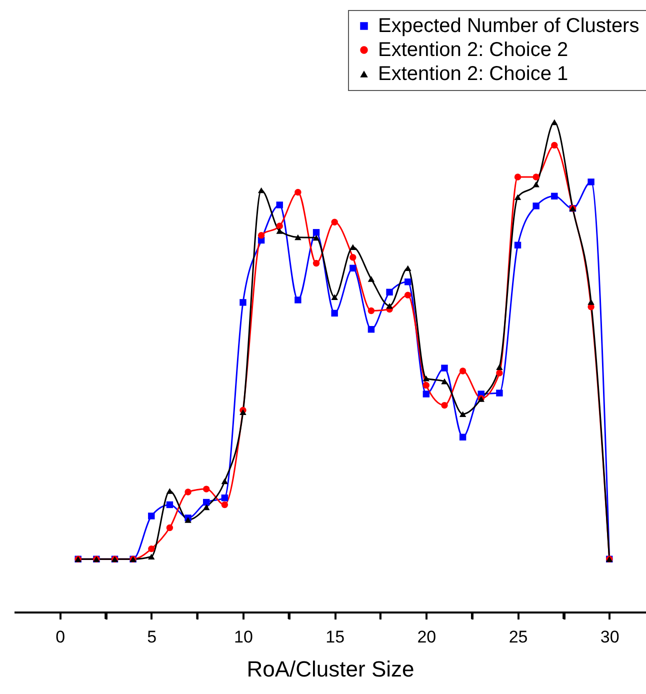 The image size is (646, 694). I want to click on x-tick-label: 15, so click(335, 637).